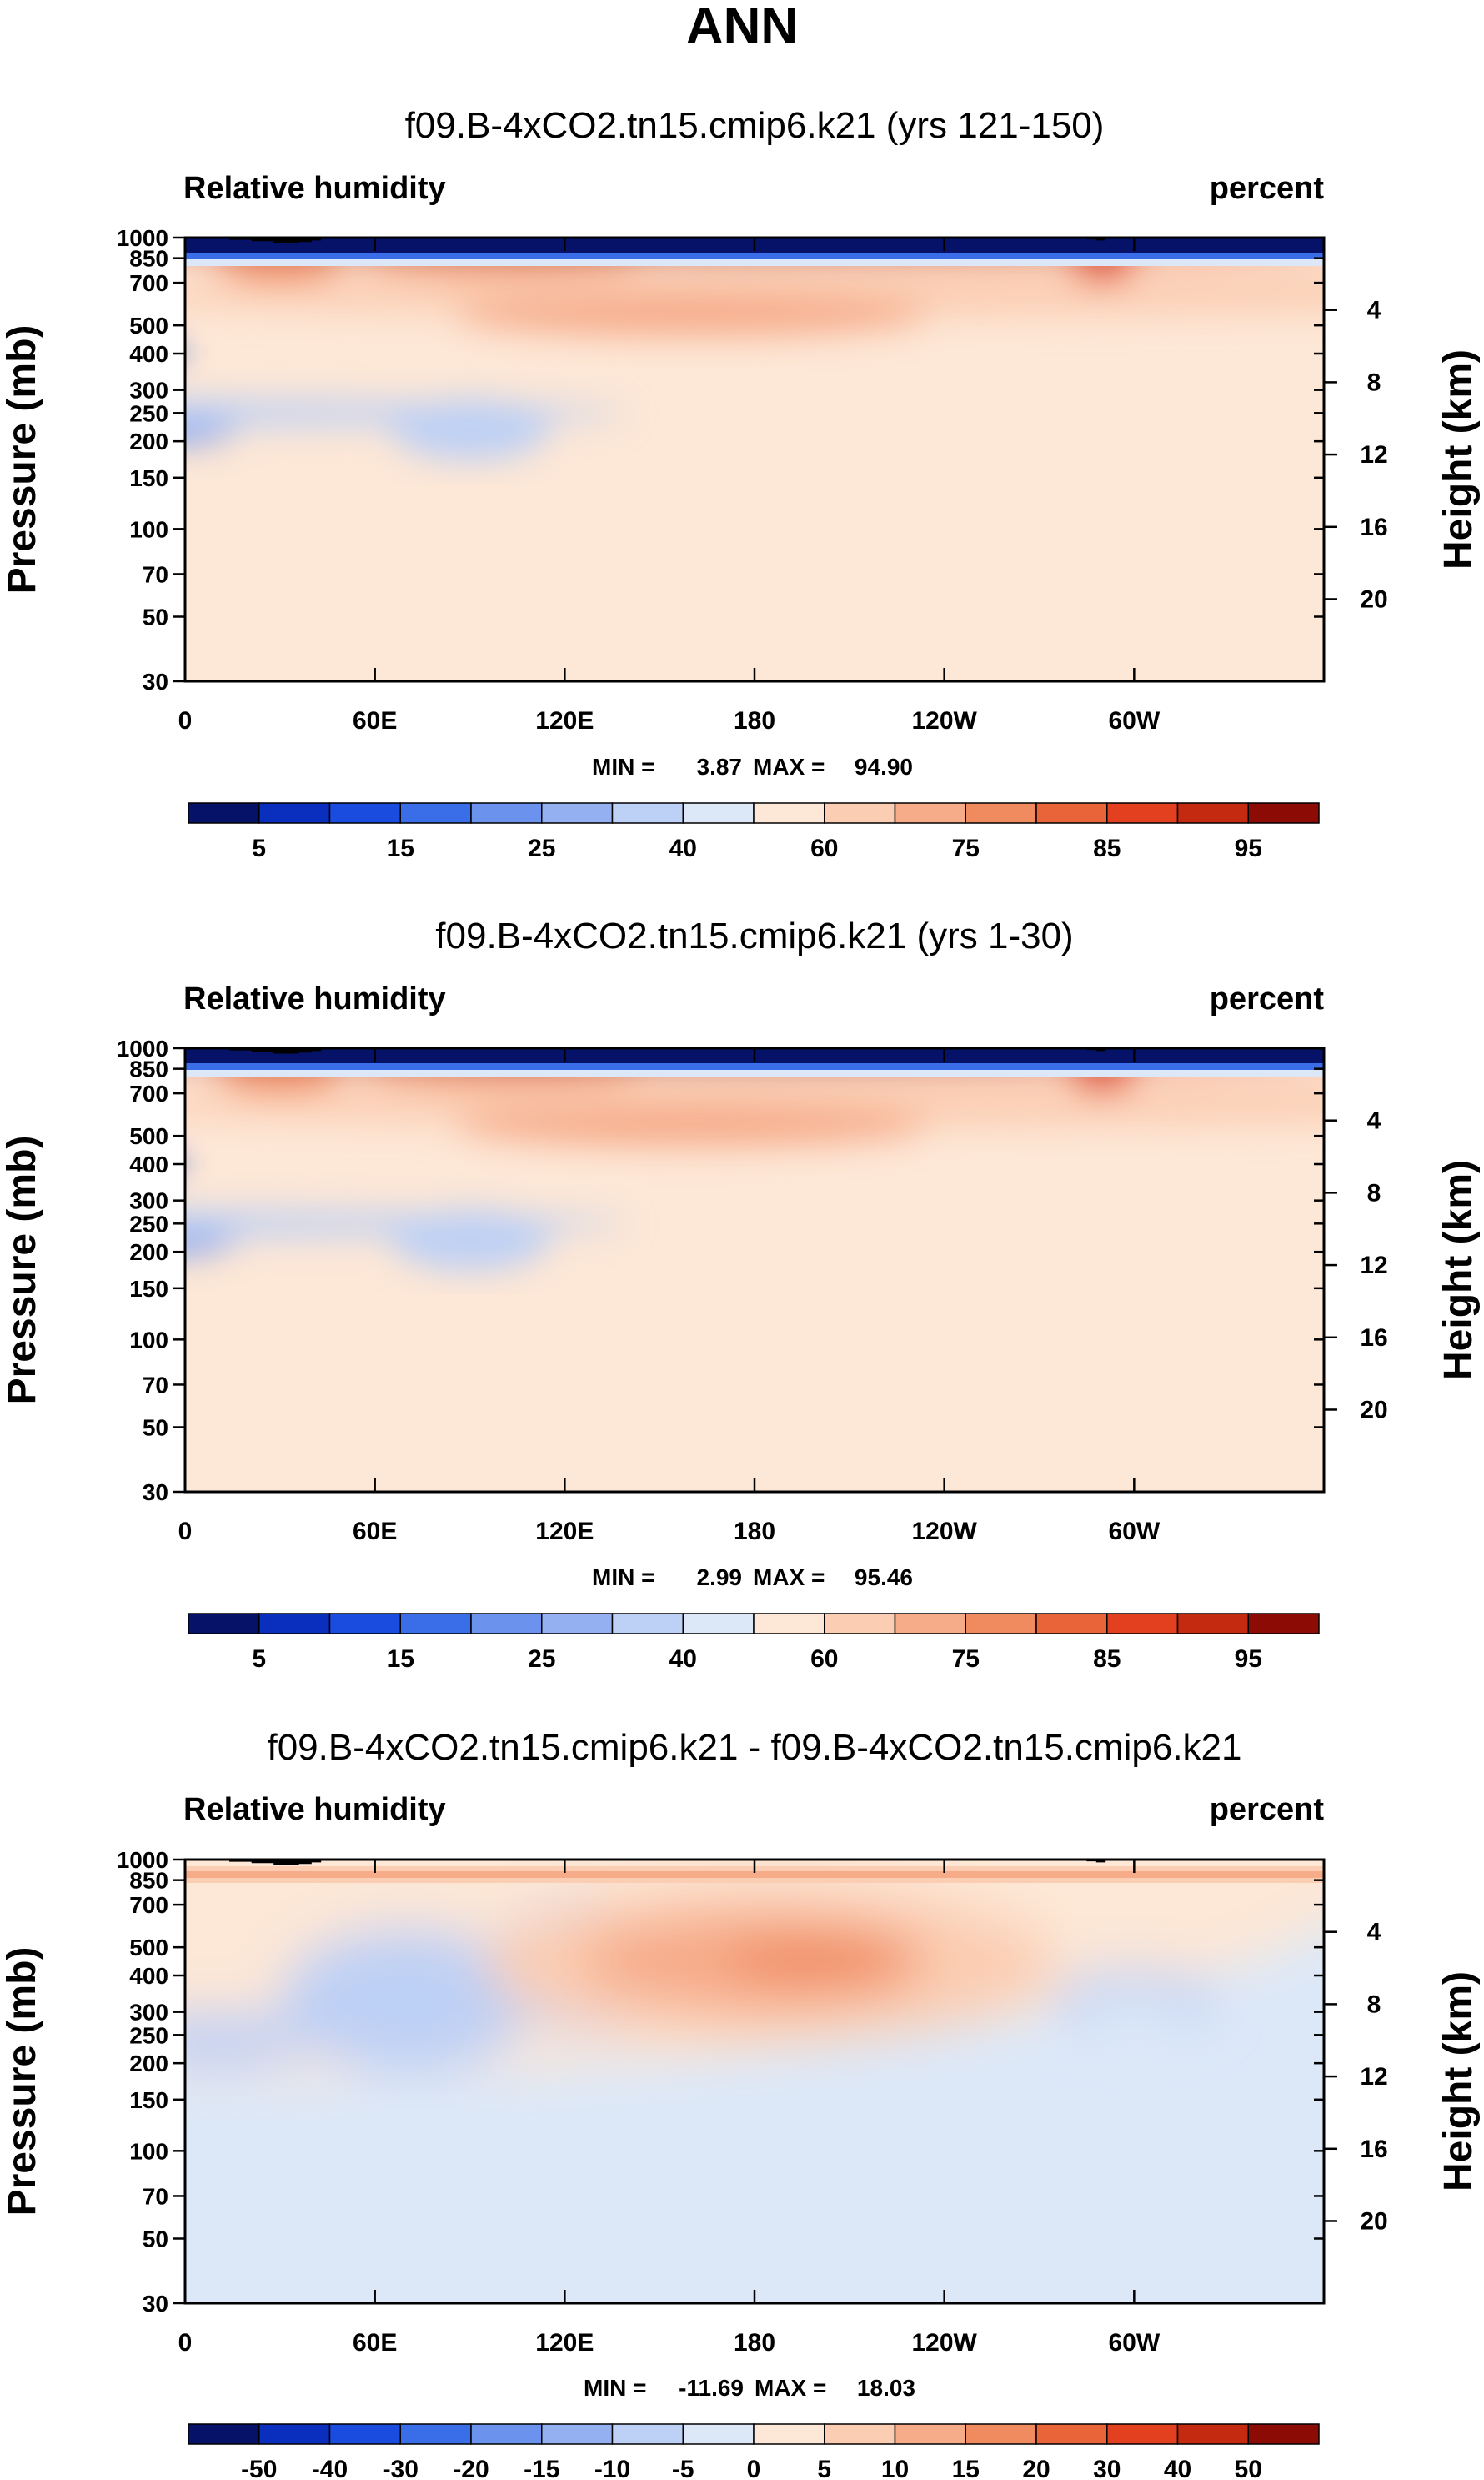 The image size is (1484, 2480). I want to click on colorbar-label: -15, so click(541, 2468).